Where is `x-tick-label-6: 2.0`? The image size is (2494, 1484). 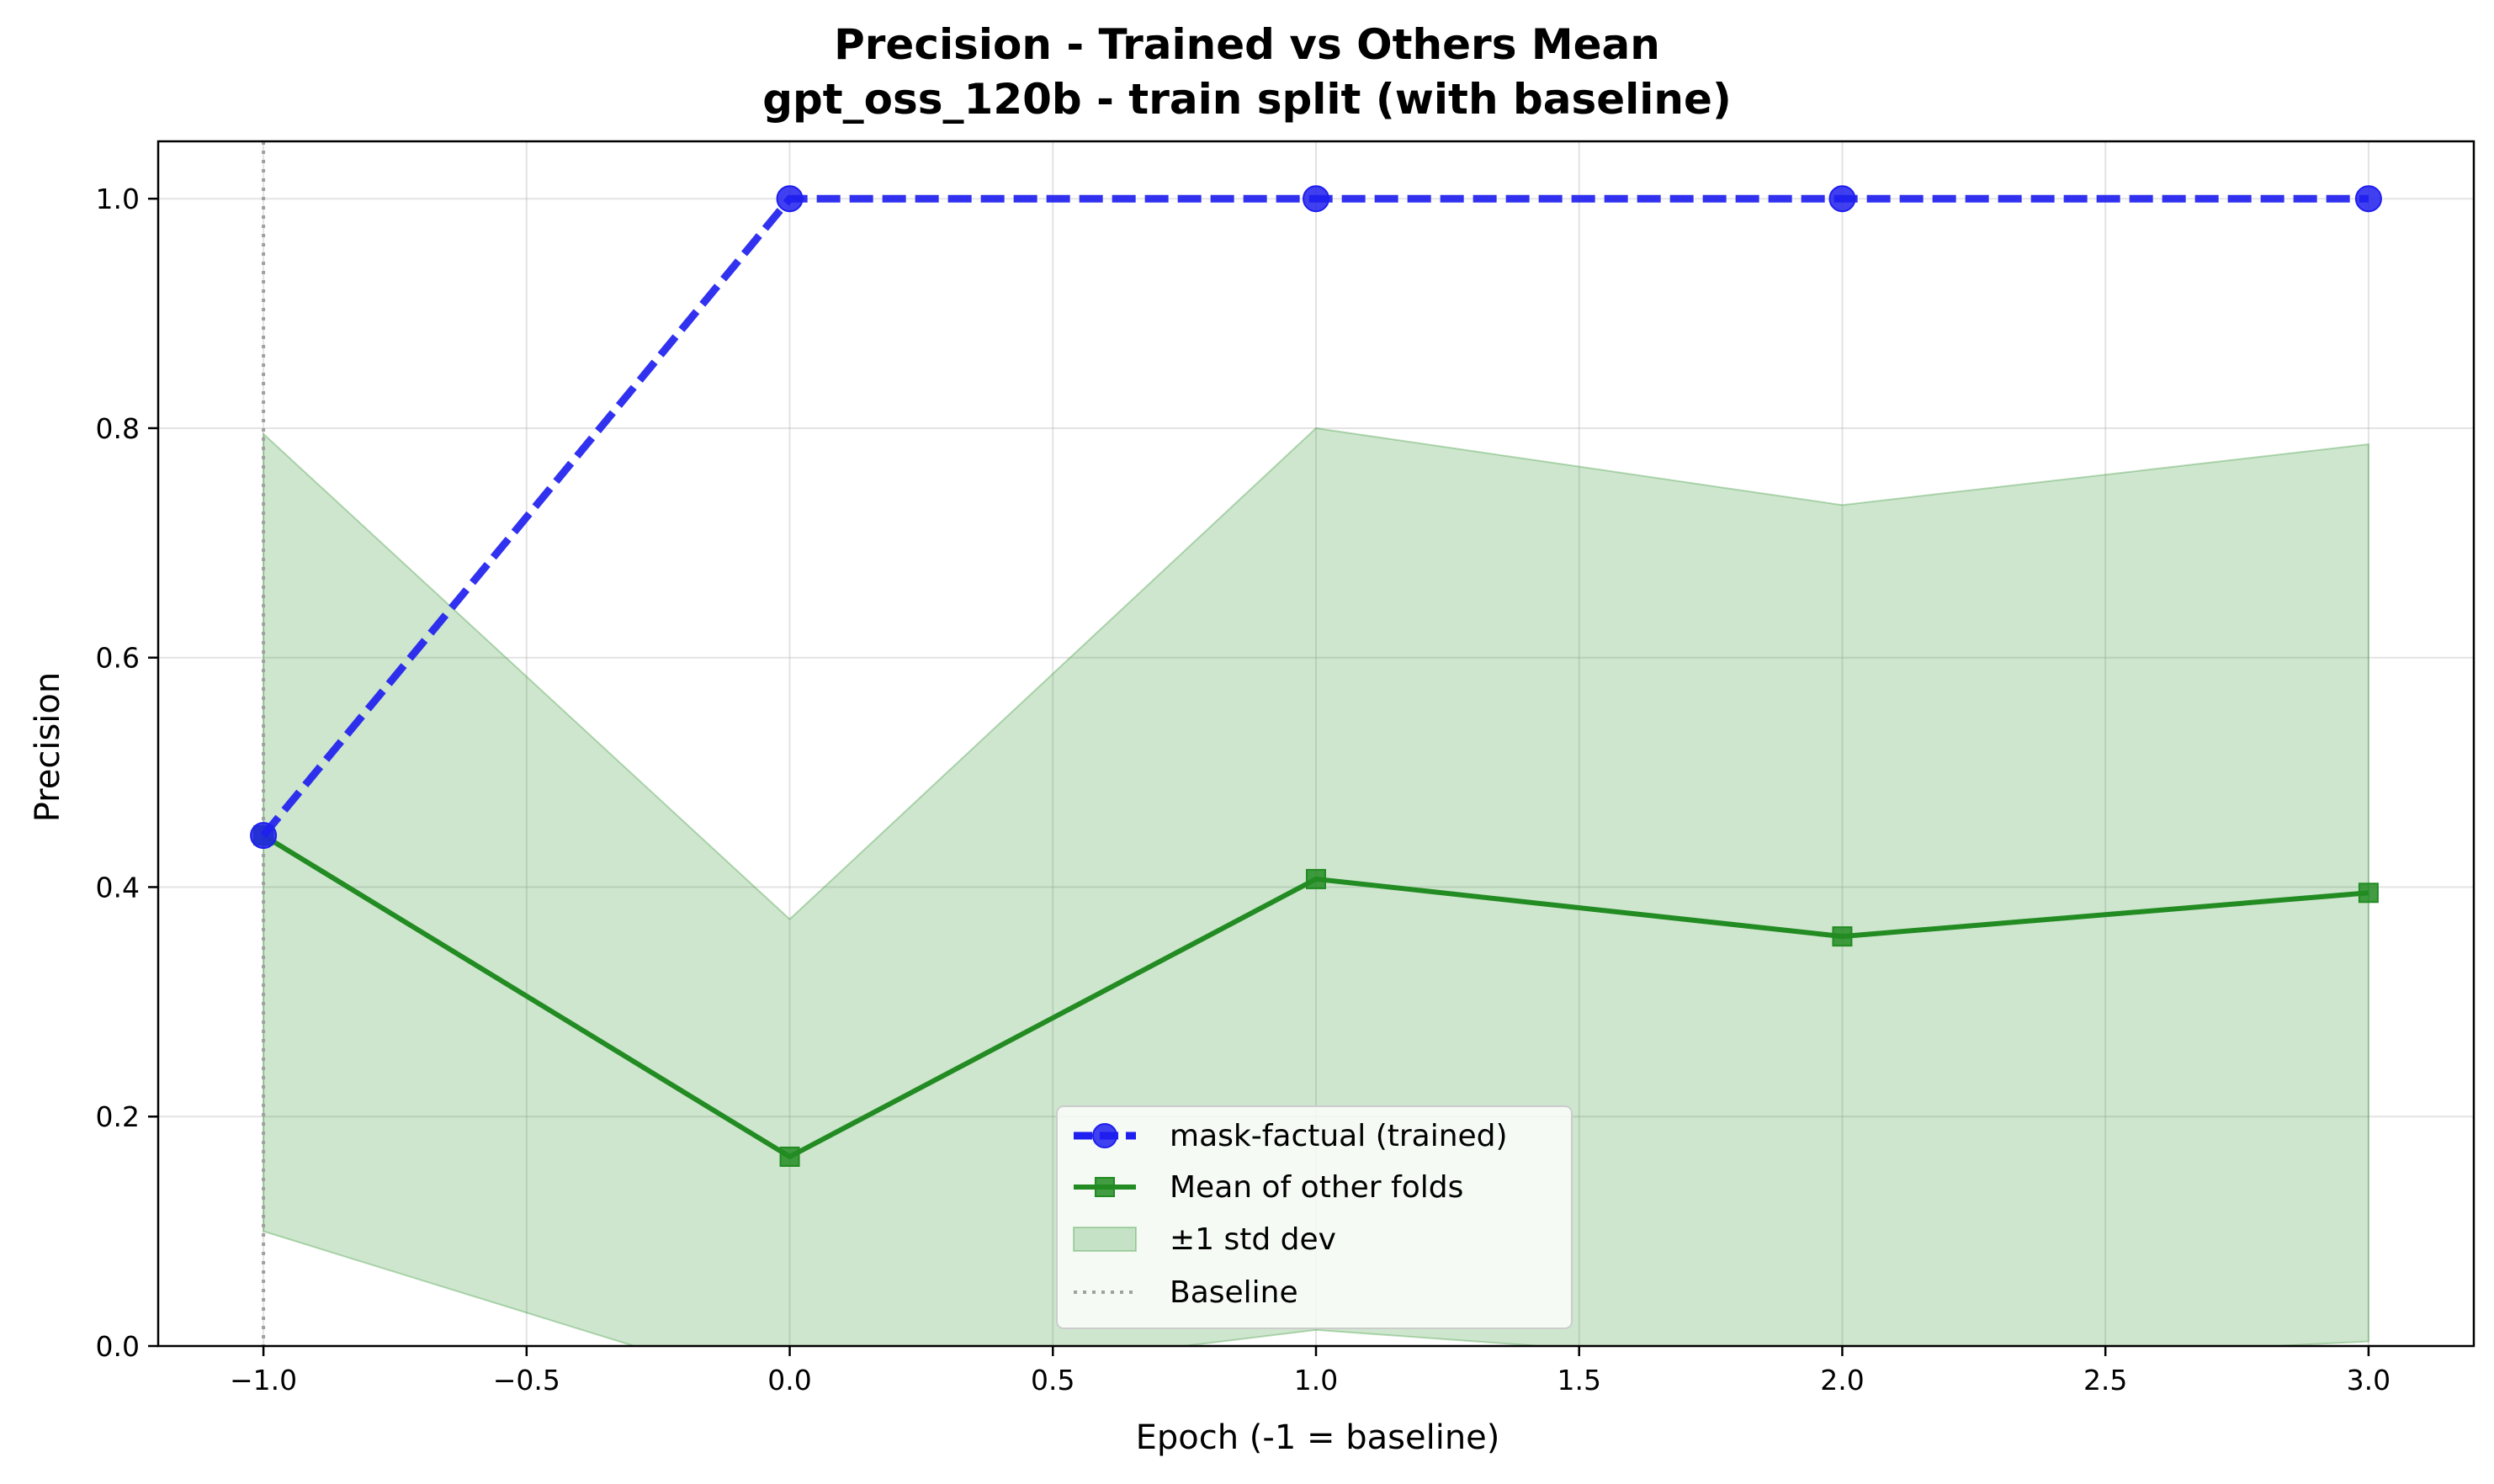 x-tick-label-6: 2.0 is located at coordinates (1842, 1380).